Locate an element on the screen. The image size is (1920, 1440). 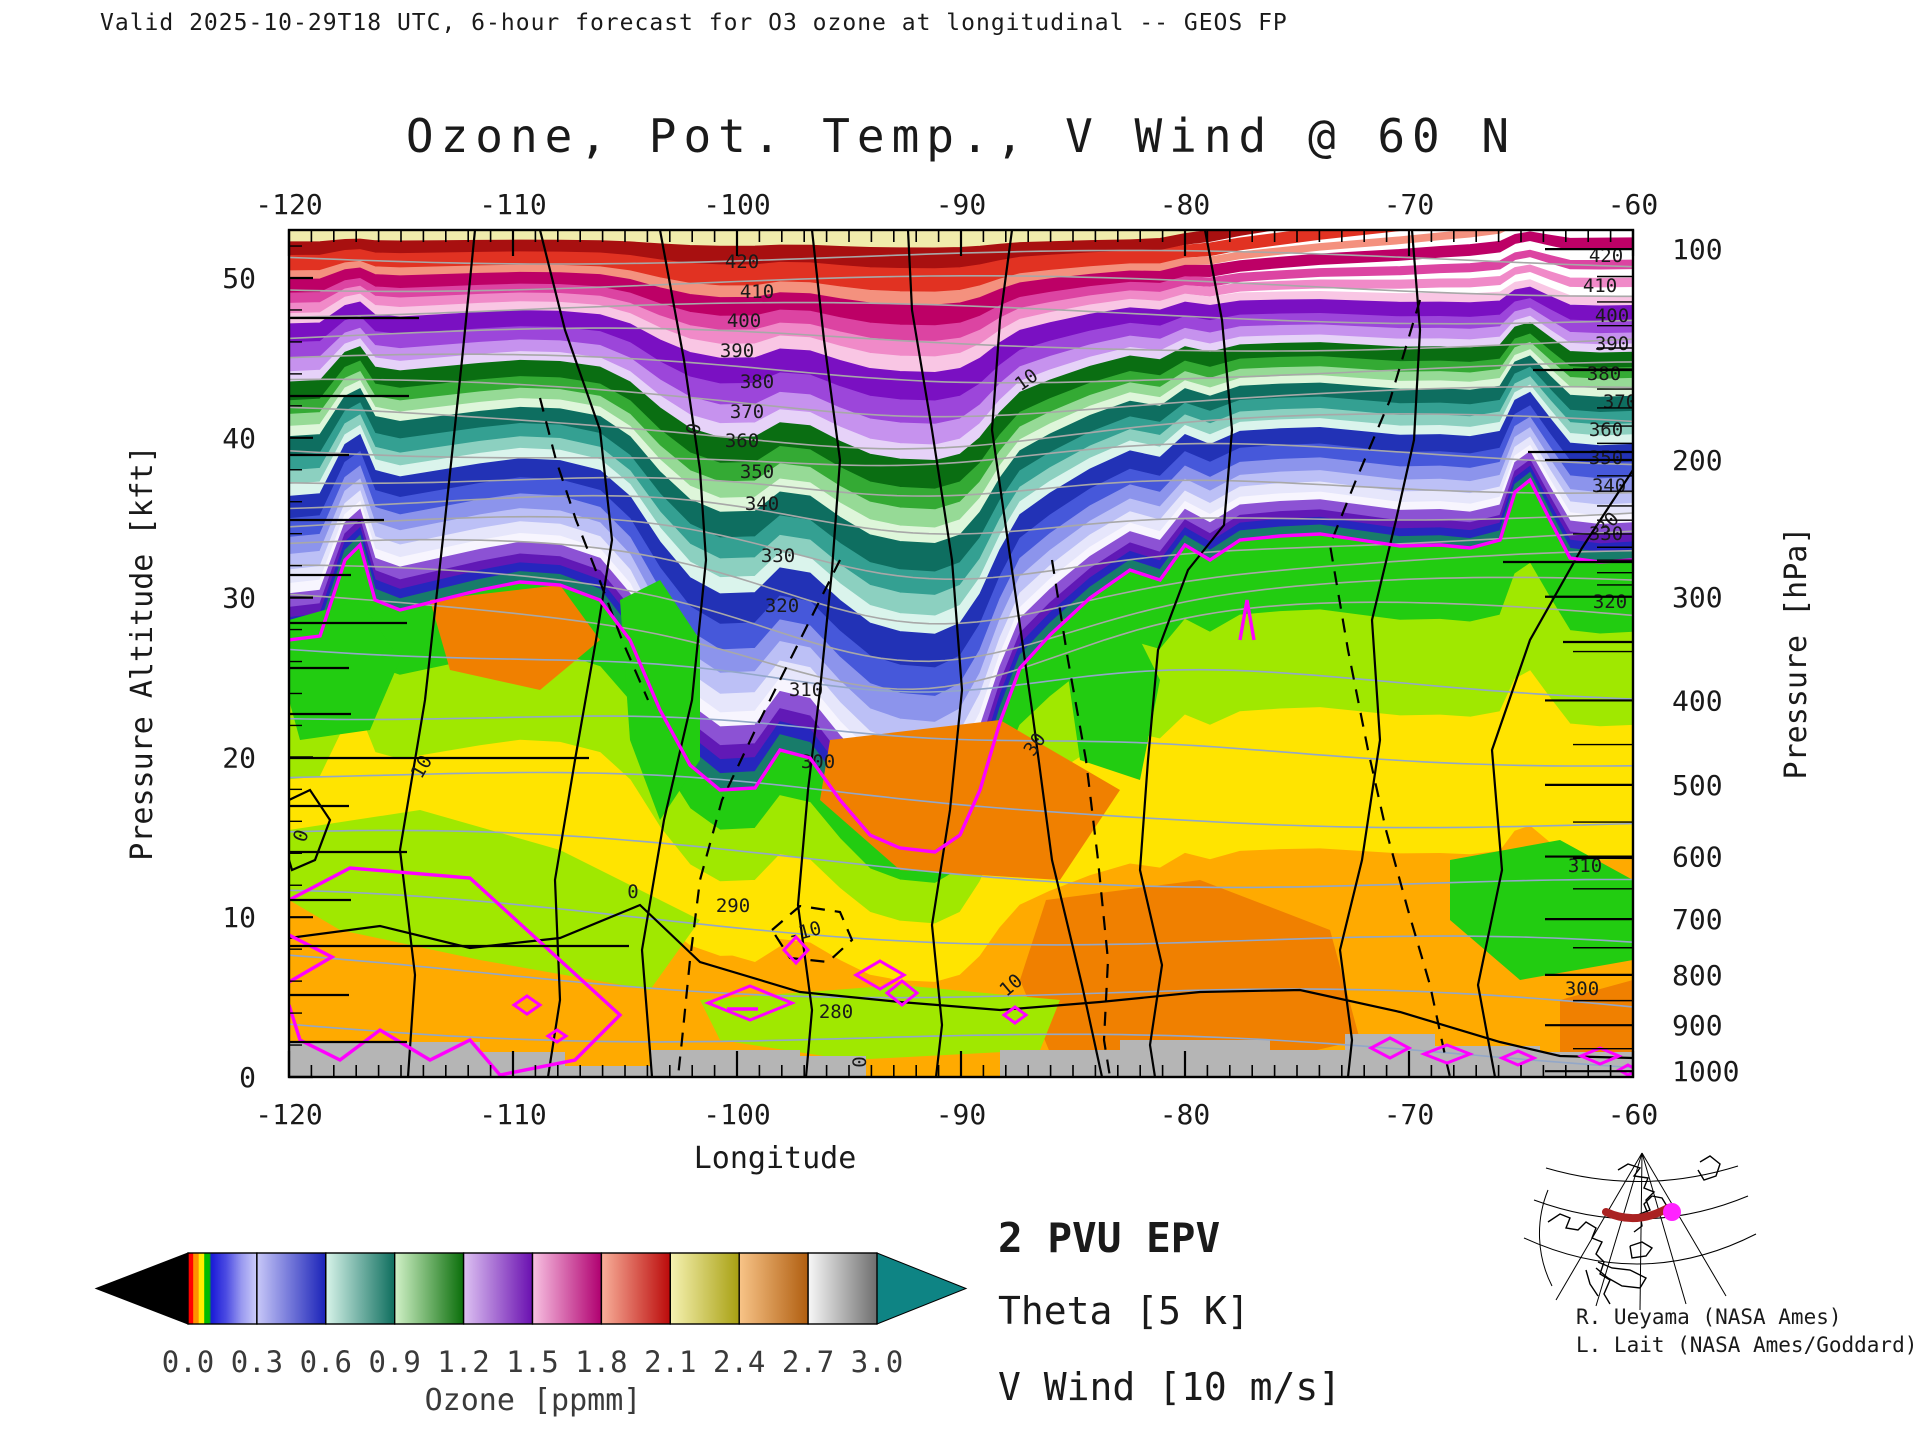
theta-contour-label: 280 is located at coordinates (836, 1012).